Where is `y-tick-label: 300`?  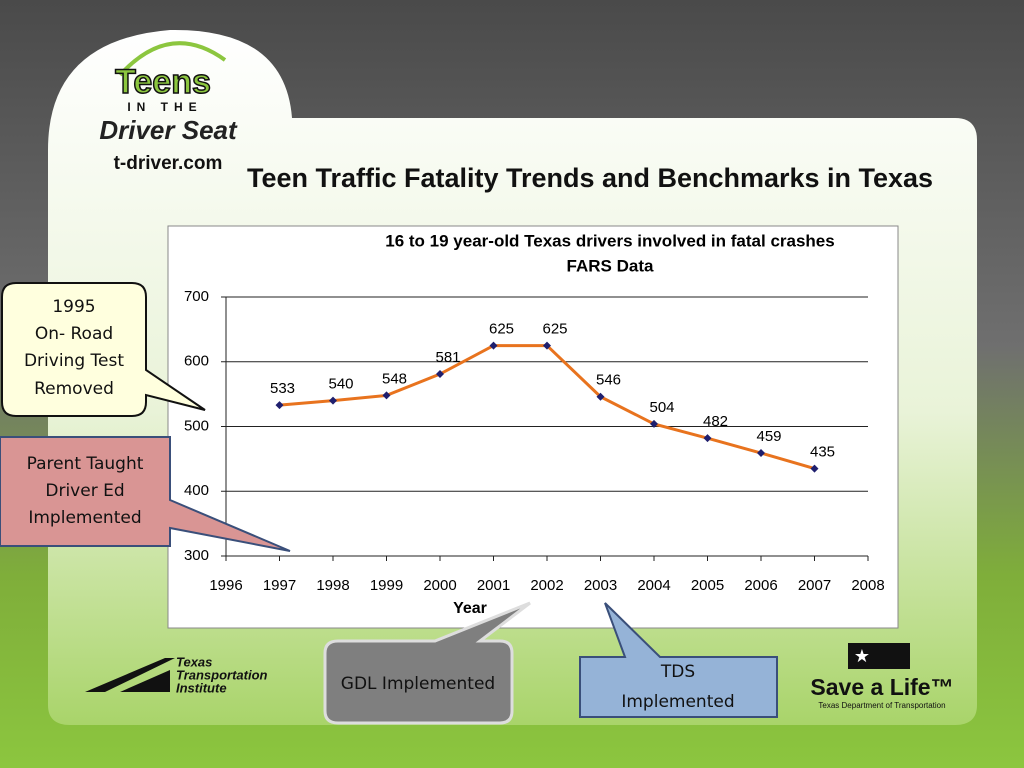 y-tick-label: 300 is located at coordinates (196, 555).